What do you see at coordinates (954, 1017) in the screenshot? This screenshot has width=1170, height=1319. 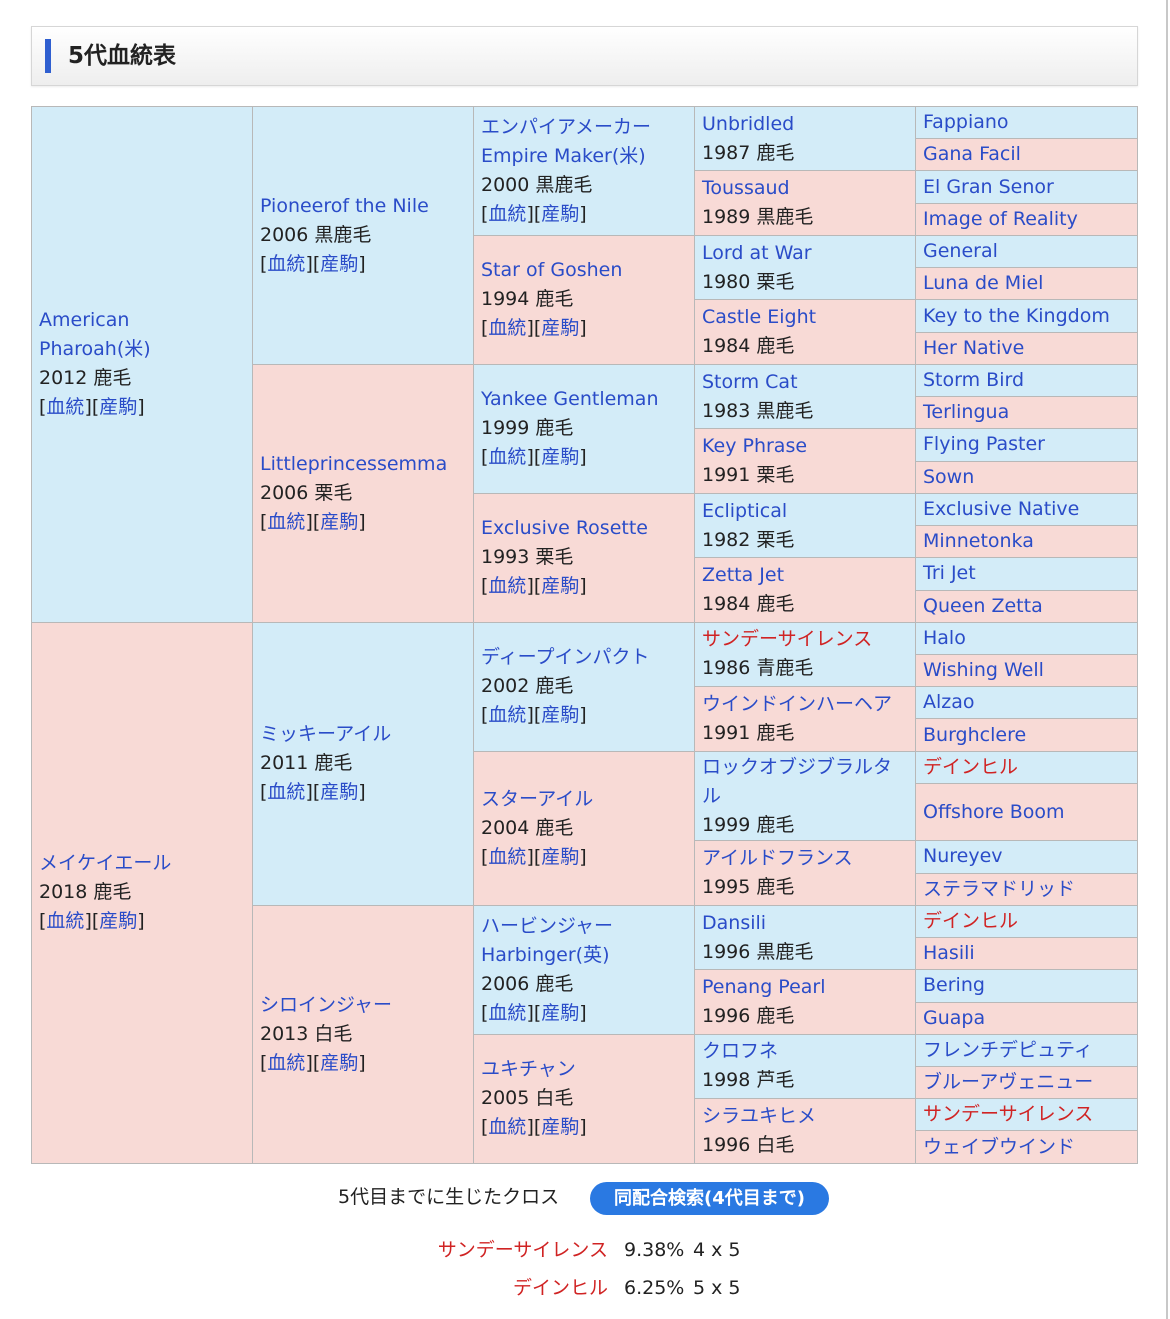 I see `horse-name-link: Guapa` at bounding box center [954, 1017].